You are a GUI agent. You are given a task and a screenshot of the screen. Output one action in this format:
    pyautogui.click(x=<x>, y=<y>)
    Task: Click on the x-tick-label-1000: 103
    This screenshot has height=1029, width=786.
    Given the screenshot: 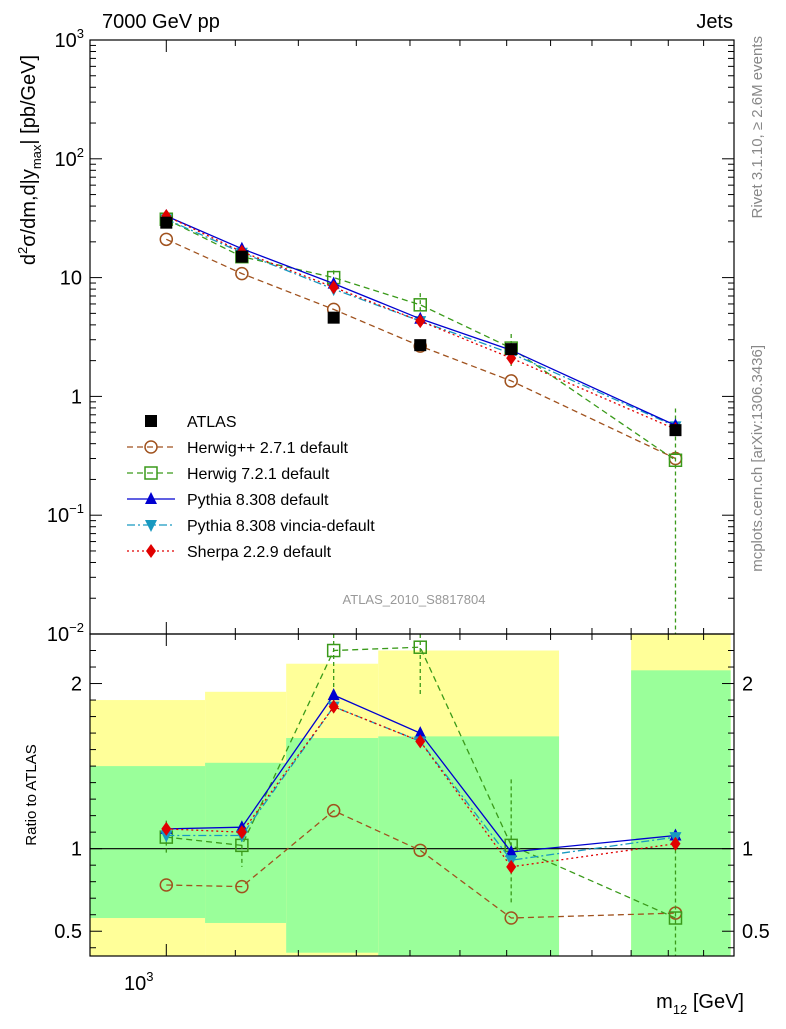 What is the action you would take?
    pyautogui.click(x=138, y=982)
    